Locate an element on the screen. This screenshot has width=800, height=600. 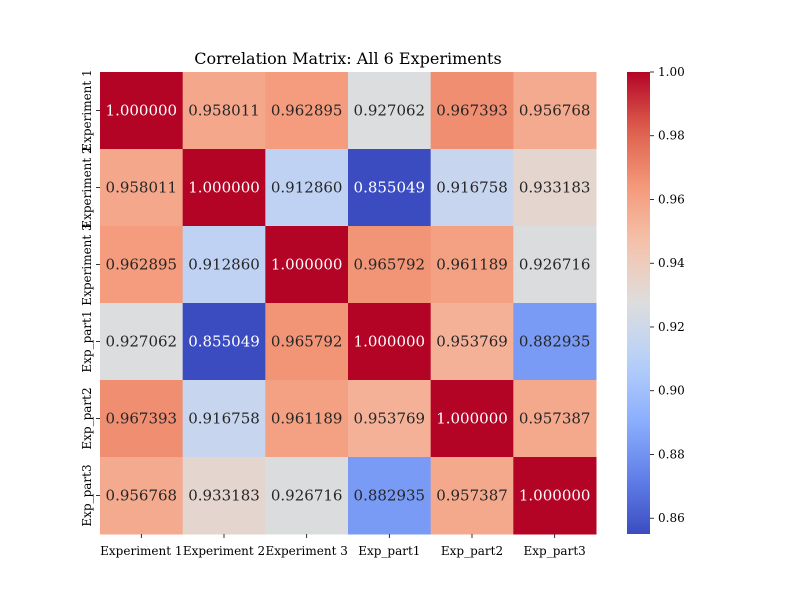
colorbar-tick-label: 0.90 is located at coordinates (671, 391).